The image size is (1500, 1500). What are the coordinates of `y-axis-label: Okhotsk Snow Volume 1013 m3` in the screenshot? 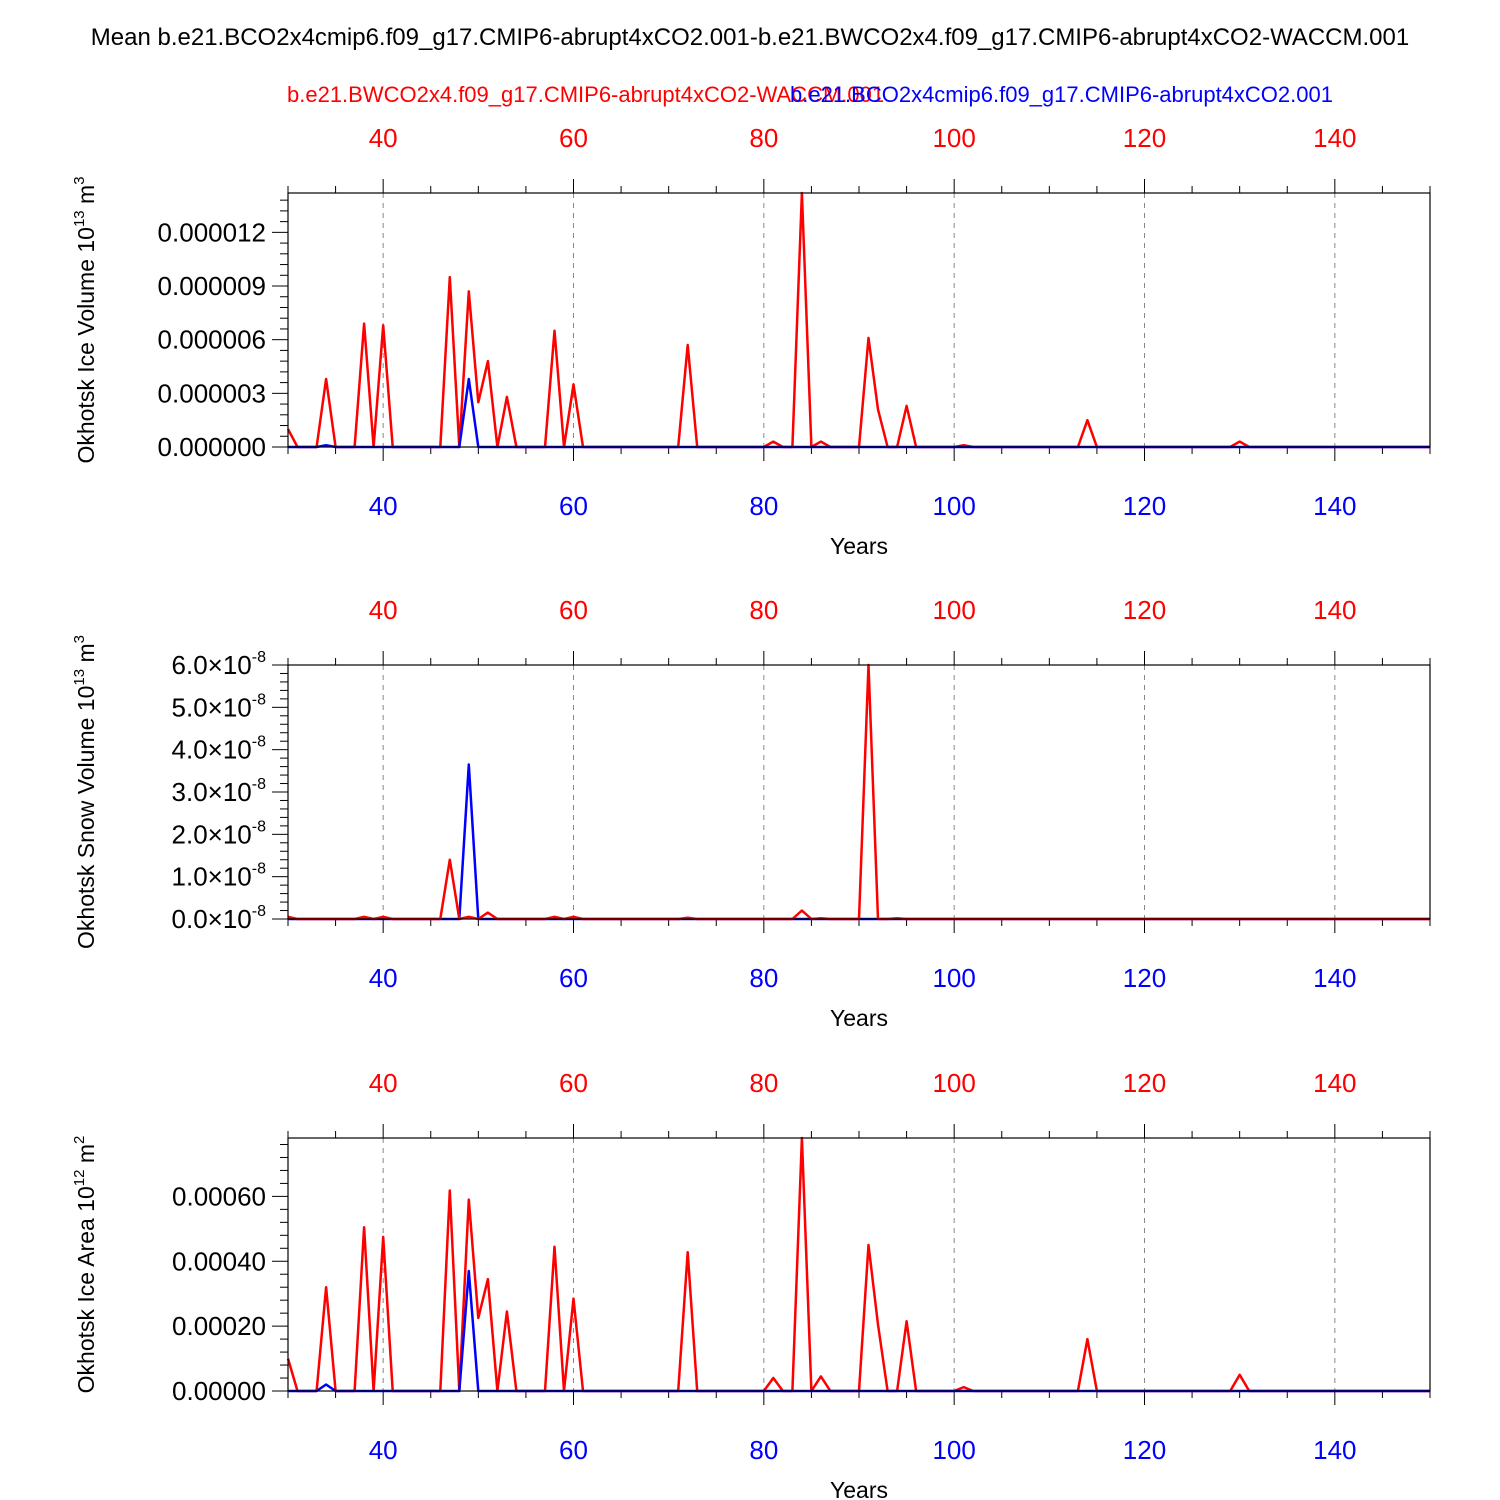 It's located at (85, 792).